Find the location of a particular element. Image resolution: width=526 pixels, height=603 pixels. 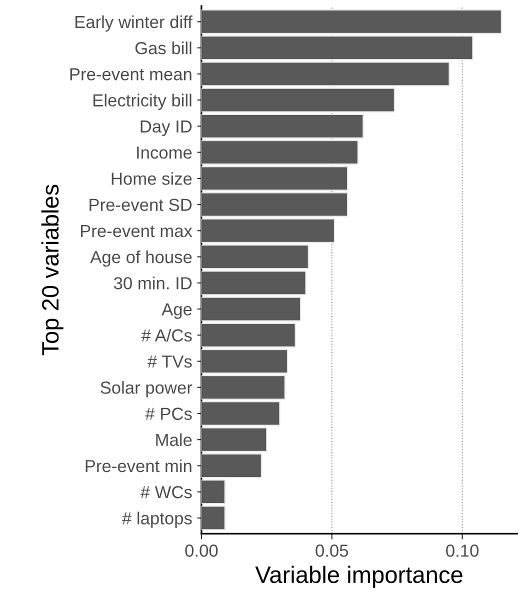

y-tick-label: 30 min. ID is located at coordinates (153, 283).